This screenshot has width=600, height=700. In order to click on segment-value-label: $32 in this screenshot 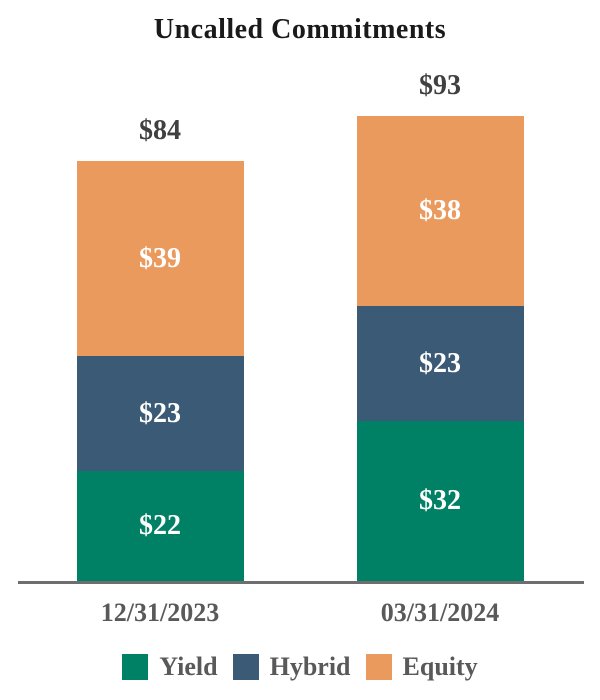, I will do `click(440, 500)`.